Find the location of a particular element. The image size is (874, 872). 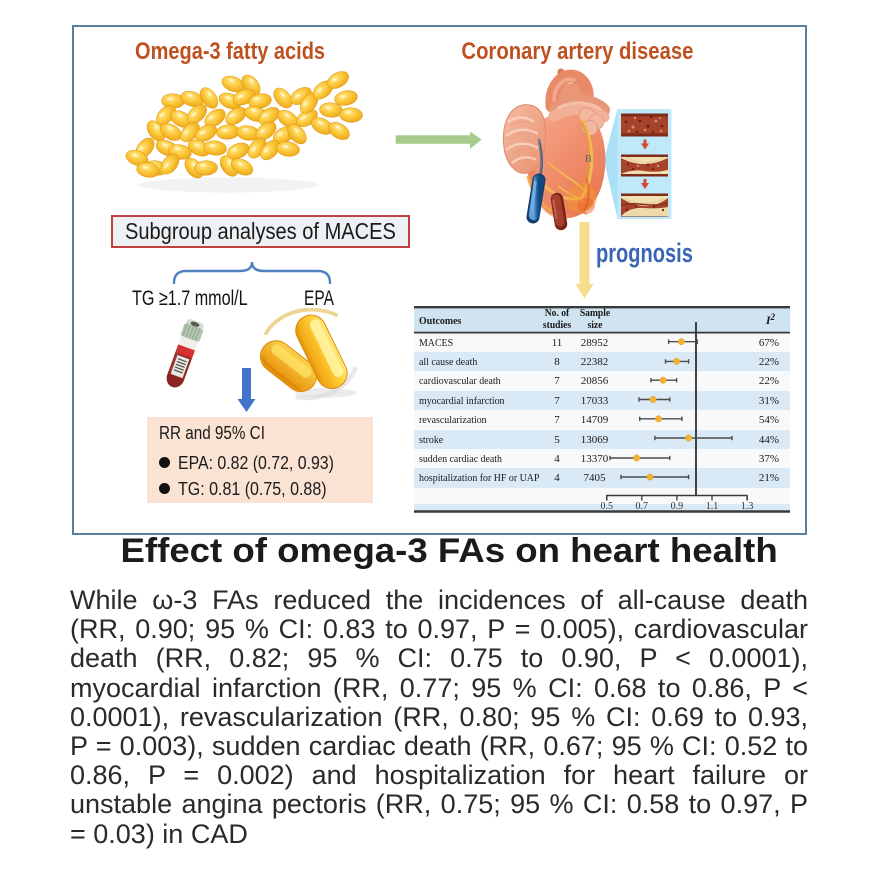

svg-text: 1.3 is located at coordinates (747, 506).